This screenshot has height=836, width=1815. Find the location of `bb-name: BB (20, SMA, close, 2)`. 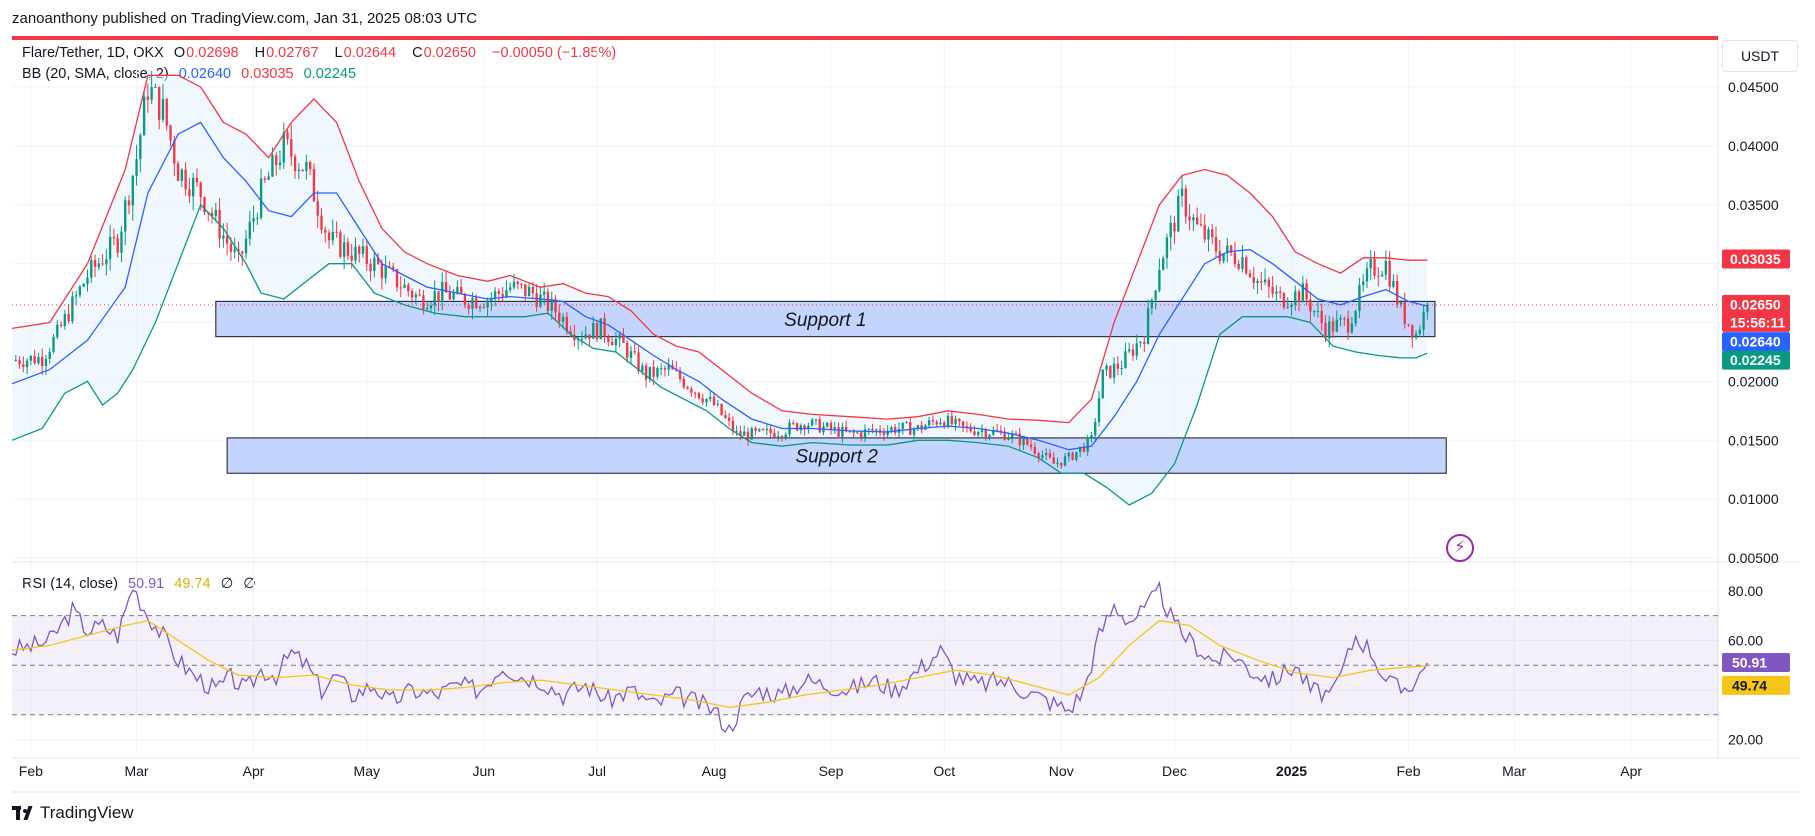

bb-name: BB (20, SMA, close, 2) is located at coordinates (95, 74).